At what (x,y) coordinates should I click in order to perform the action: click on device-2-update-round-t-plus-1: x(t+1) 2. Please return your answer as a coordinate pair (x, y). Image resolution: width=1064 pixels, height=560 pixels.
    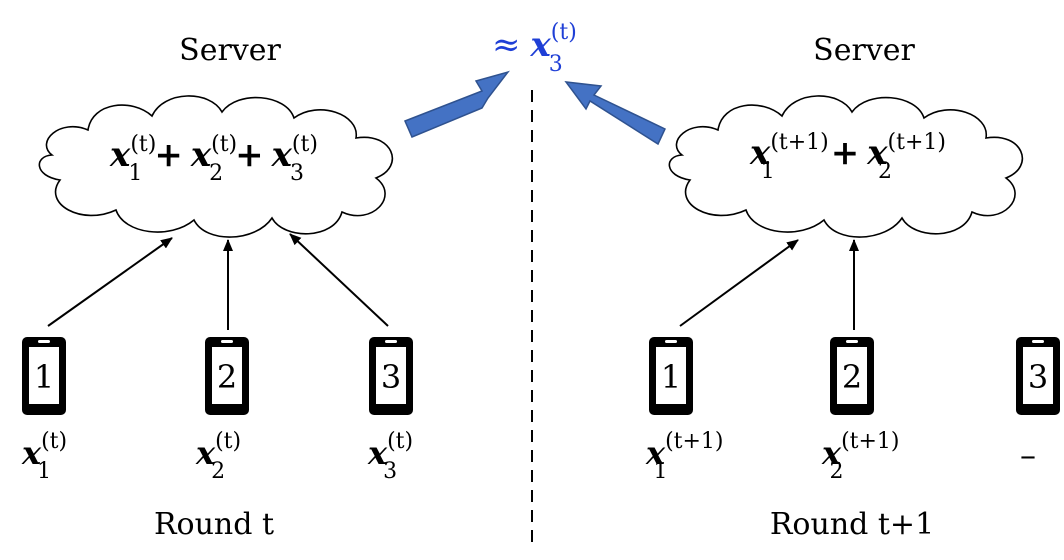
    Looking at the image, I should click on (860, 456).